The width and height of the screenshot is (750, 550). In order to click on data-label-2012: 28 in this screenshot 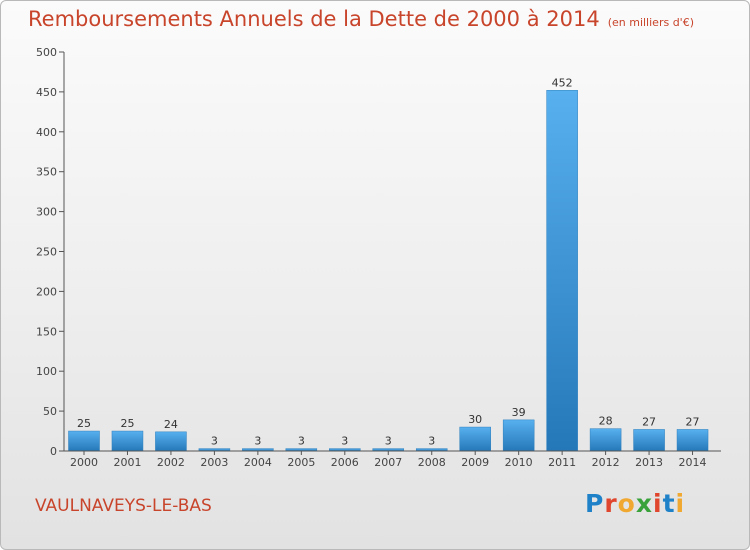, I will do `click(606, 421)`.